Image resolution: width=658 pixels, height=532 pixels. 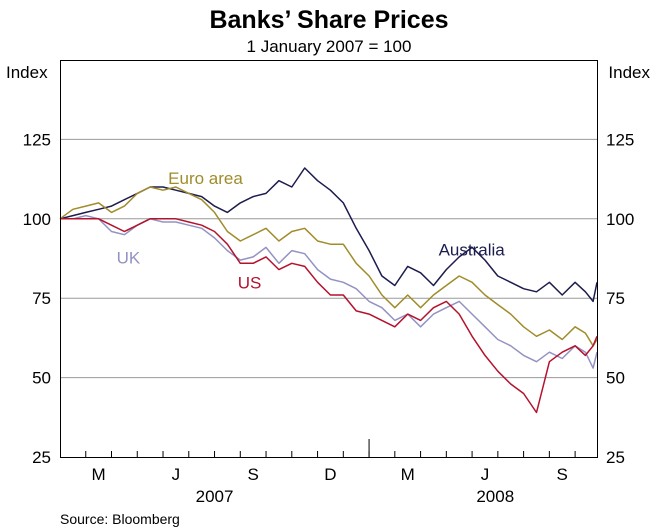 What do you see at coordinates (129, 257) in the screenshot?
I see `series-label-uk: UK` at bounding box center [129, 257].